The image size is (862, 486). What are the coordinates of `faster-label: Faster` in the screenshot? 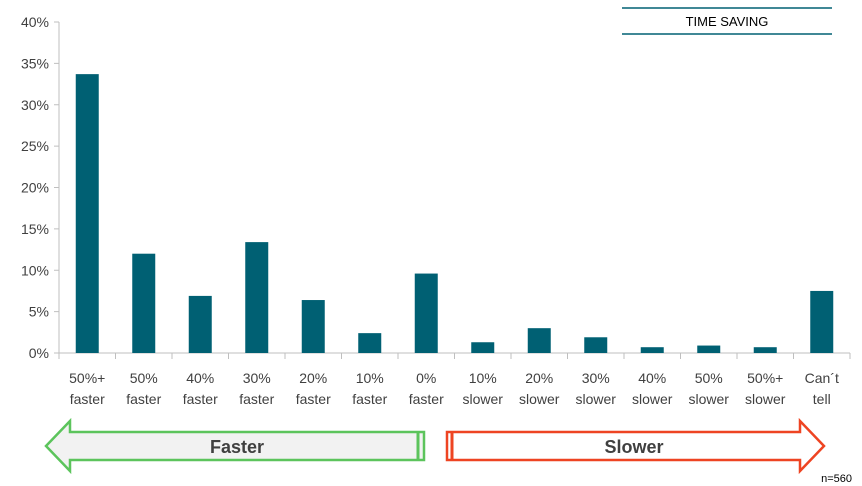 It's located at (237, 447).